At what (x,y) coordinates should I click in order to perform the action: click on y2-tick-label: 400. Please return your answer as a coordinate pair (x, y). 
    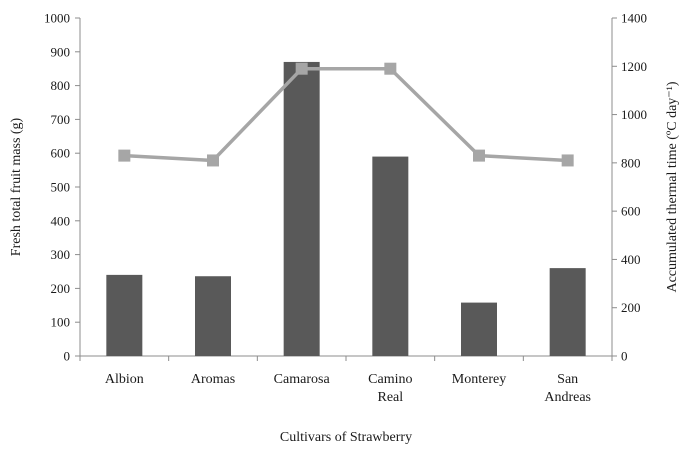
    Looking at the image, I should click on (631, 259).